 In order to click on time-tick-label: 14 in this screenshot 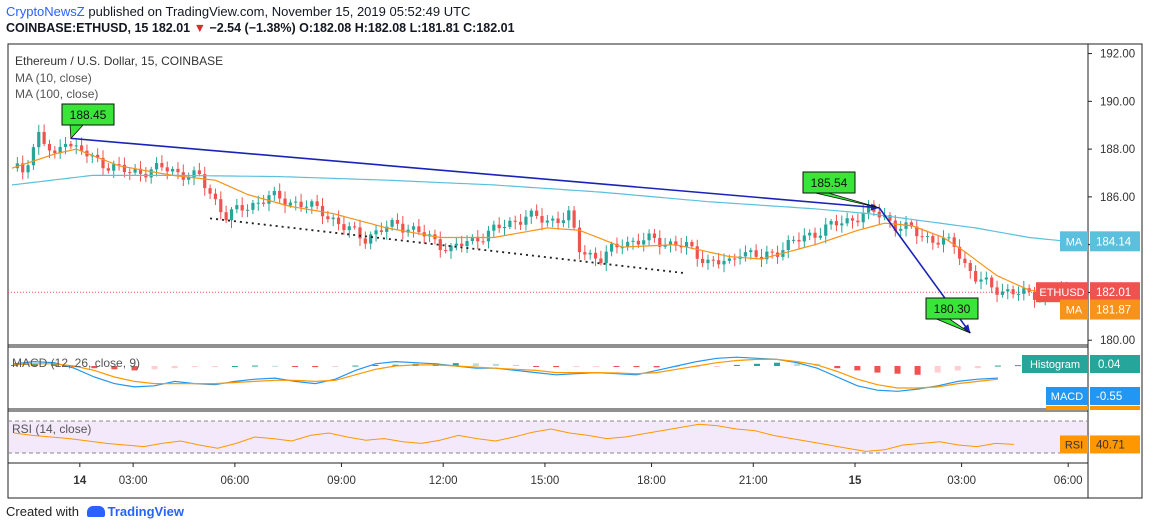, I will do `click(79, 481)`.